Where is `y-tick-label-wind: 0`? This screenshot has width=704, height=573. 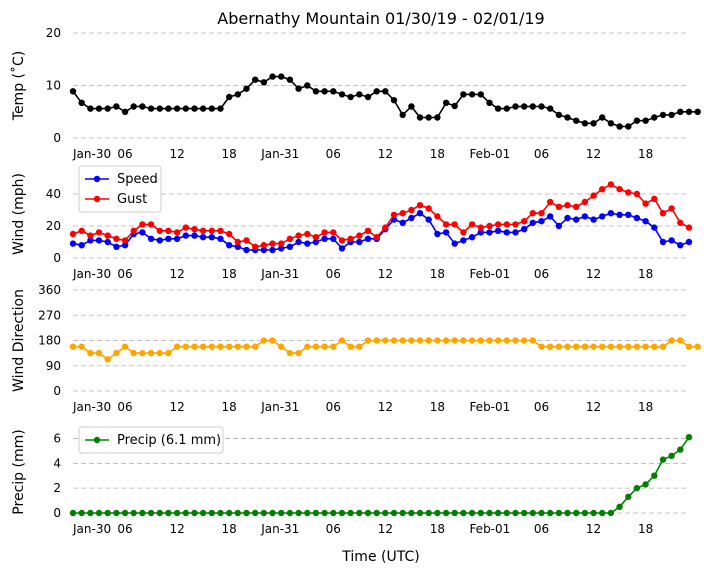 y-tick-label-wind: 0 is located at coordinates (57, 258).